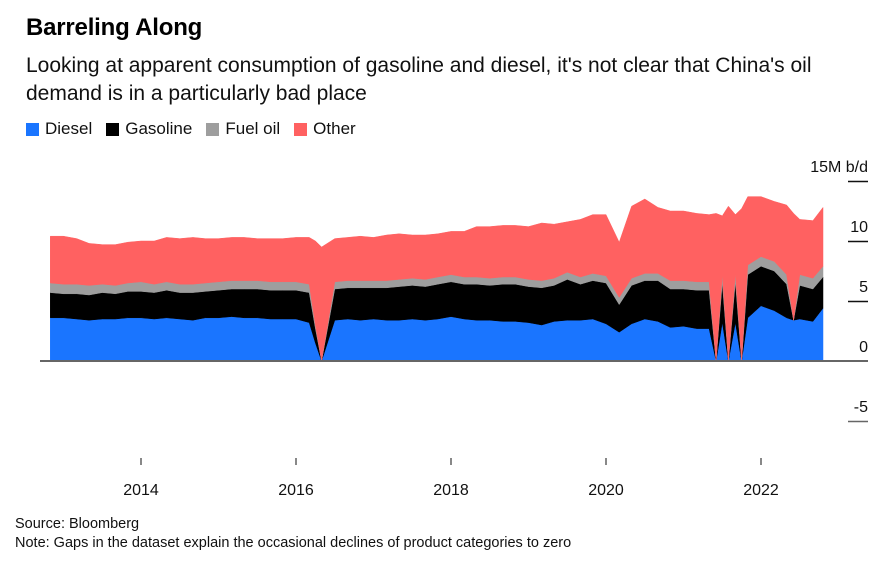 This screenshot has height=578, width=893. I want to click on legend-label-gasoline: Gasoline, so click(159, 128).